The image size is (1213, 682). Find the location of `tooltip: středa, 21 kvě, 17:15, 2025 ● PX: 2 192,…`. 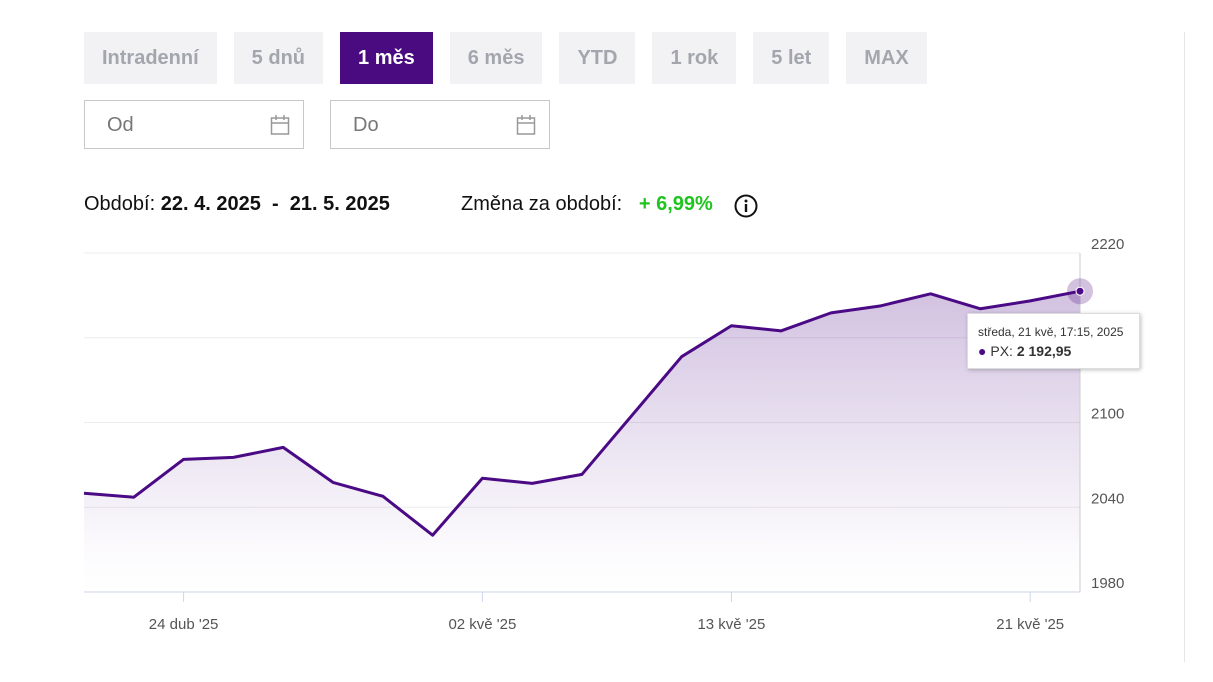

tooltip: středa, 21 kvě, 17:15, 2025 ● PX: 2 192,… is located at coordinates (1053, 341).